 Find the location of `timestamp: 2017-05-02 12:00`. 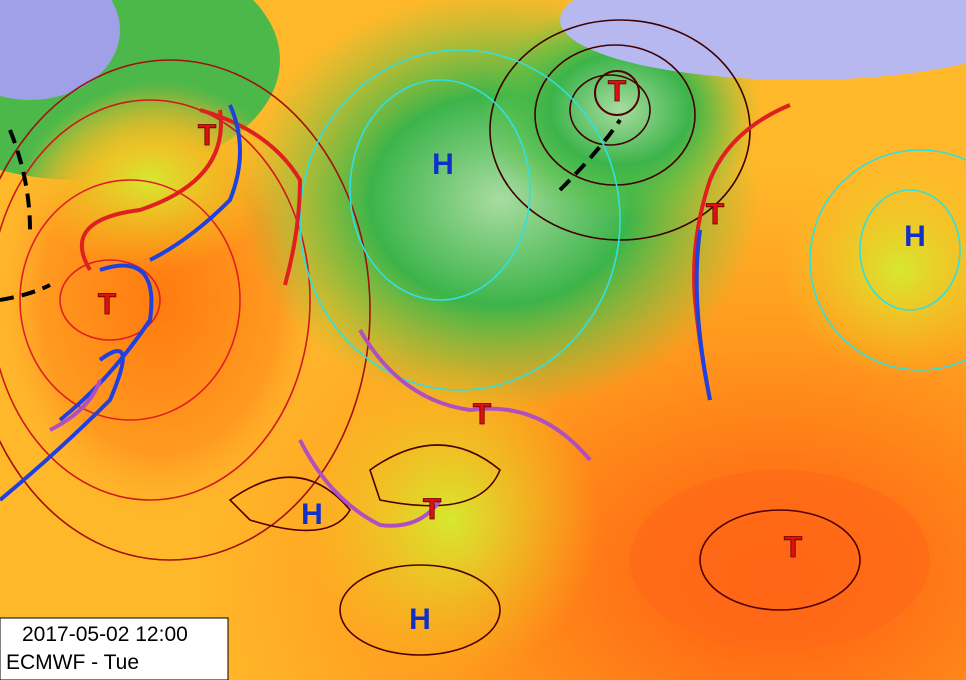

timestamp: 2017-05-02 12:00 is located at coordinates (105, 634).